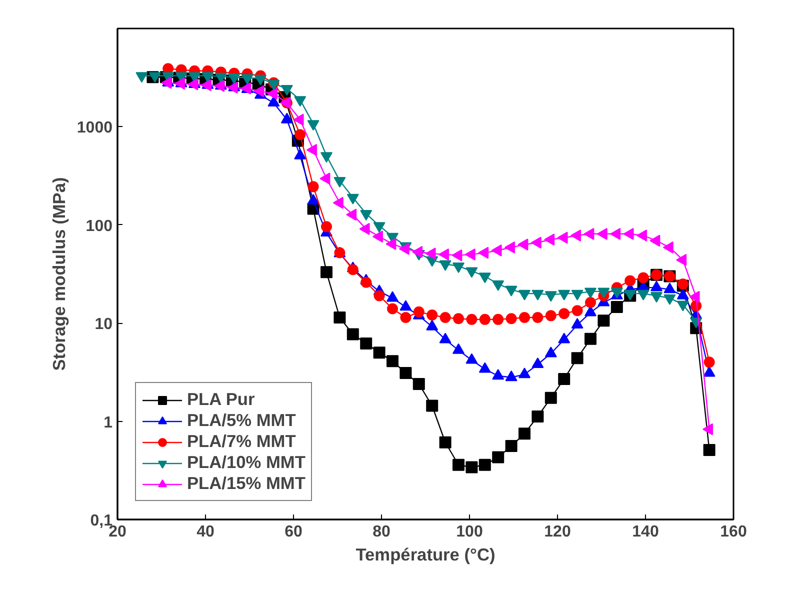  I want to click on x-tick-label: 40, so click(205, 532).